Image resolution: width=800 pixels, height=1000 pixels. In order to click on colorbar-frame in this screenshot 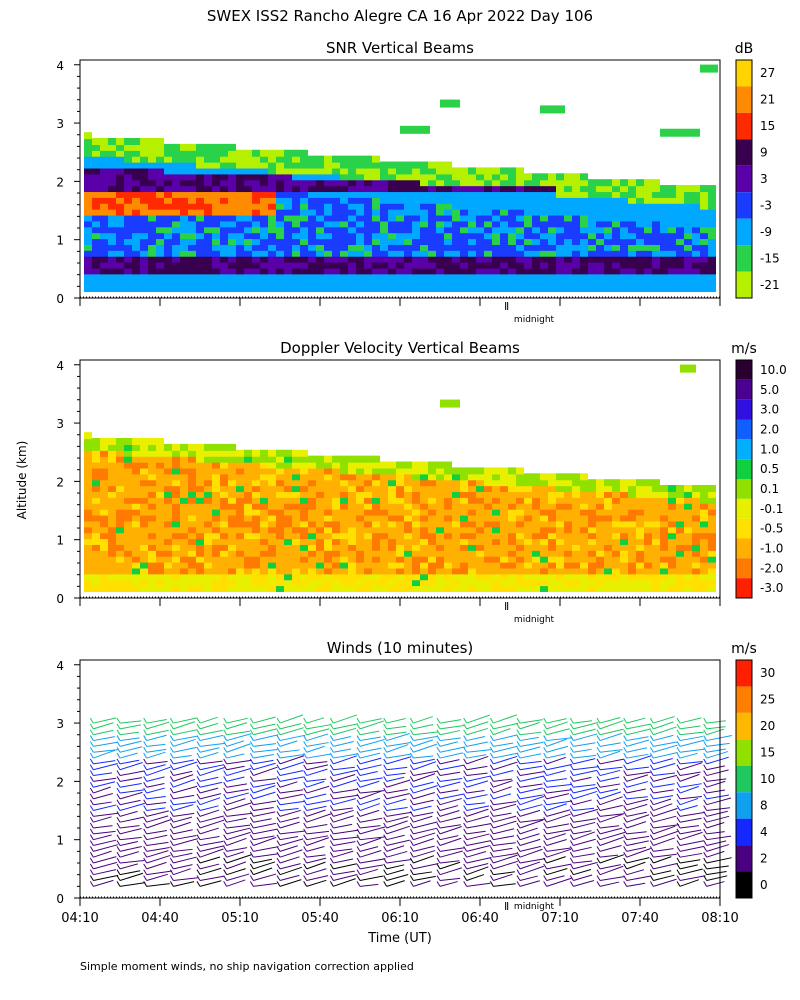, I will do `click(744, 479)`.